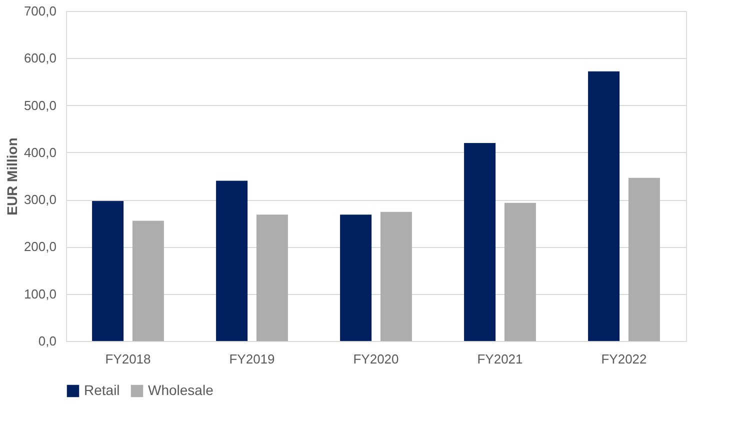 Image resolution: width=734 pixels, height=424 pixels. What do you see at coordinates (40, 294) in the screenshot?
I see `y-tick-label: 100,0` at bounding box center [40, 294].